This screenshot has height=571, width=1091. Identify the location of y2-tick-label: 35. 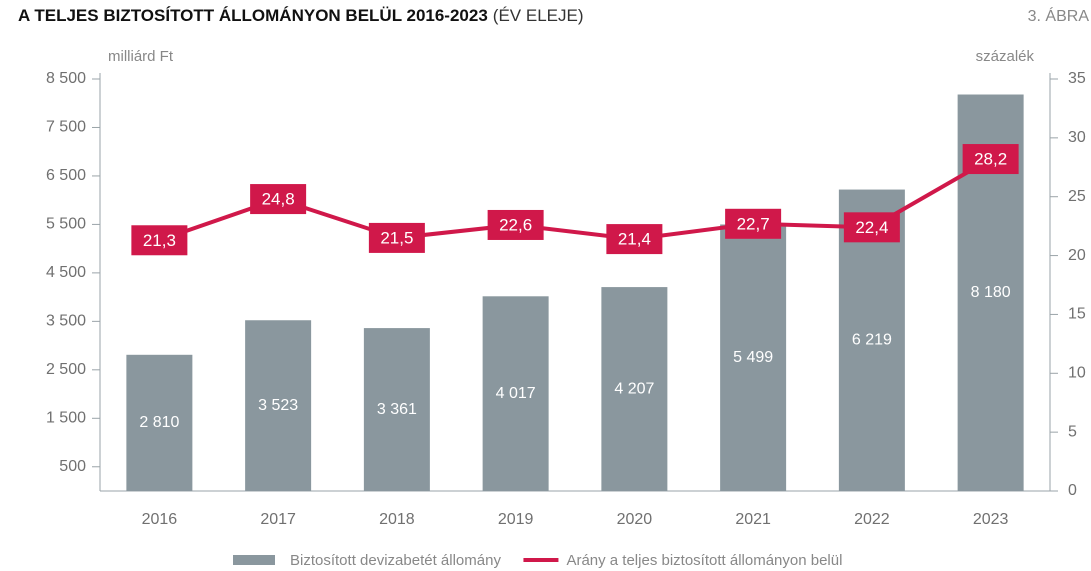
(1077, 78).